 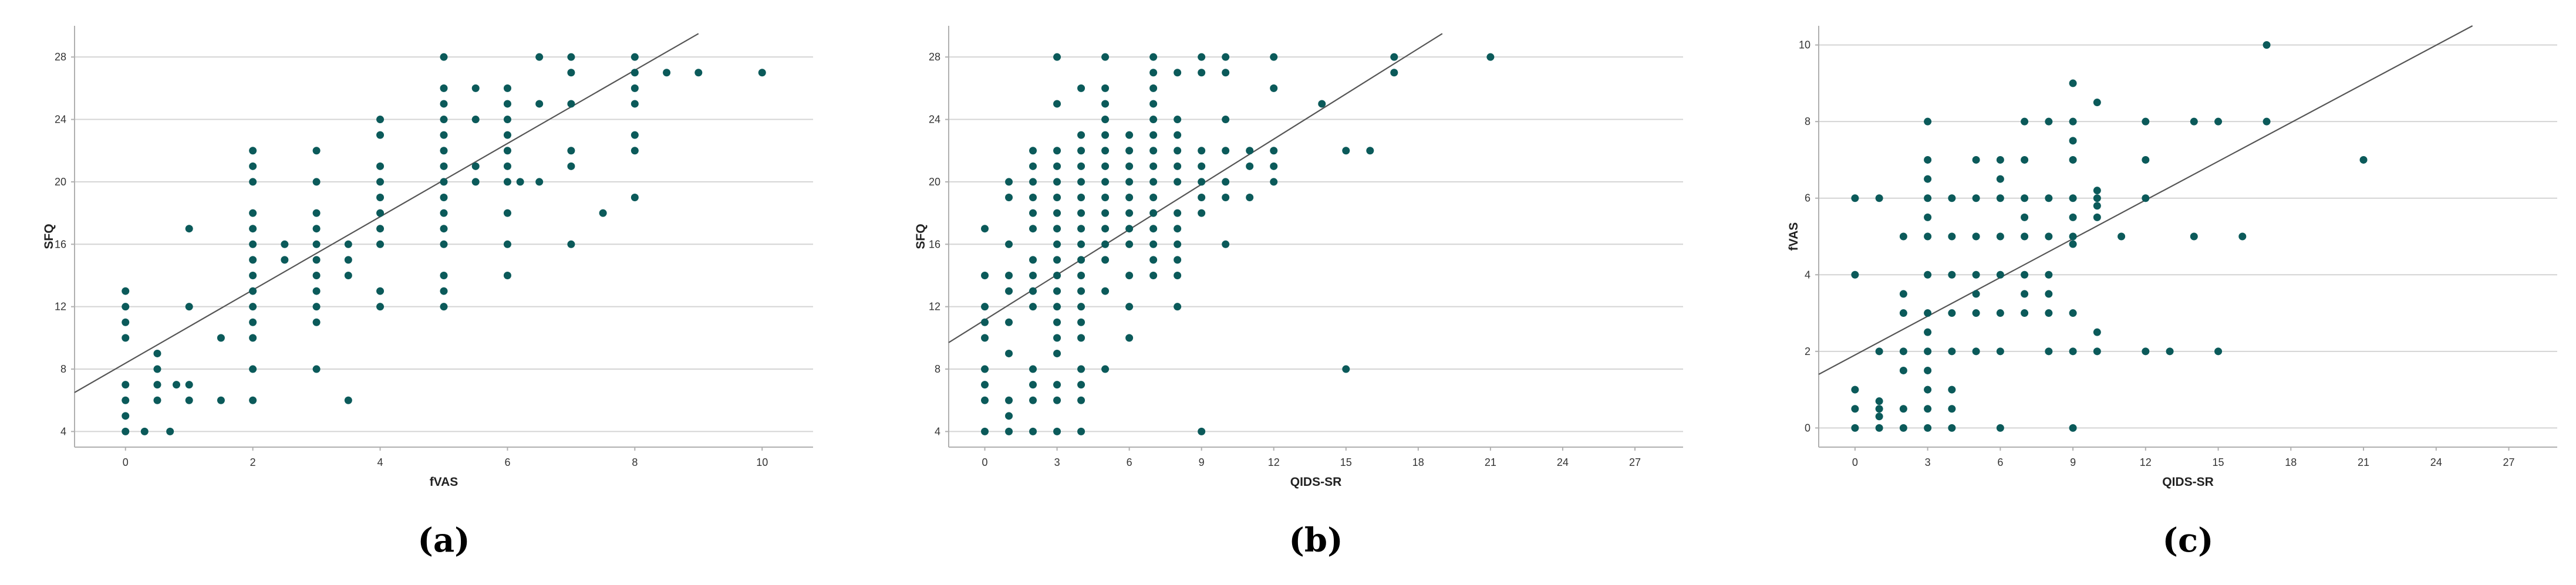 What do you see at coordinates (1563, 462) in the screenshot?
I see `x-tick-label: 24` at bounding box center [1563, 462].